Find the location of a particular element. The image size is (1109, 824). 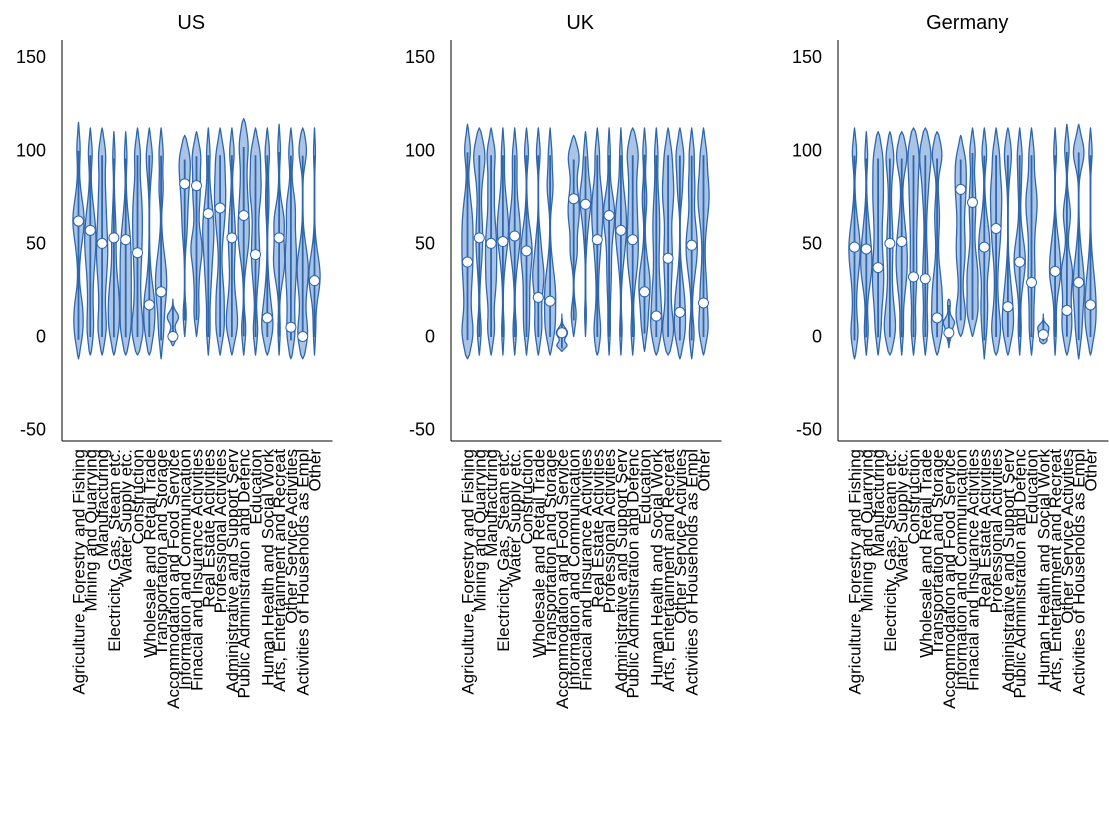

x-tick-label: Education is located at coordinates (645, 487).